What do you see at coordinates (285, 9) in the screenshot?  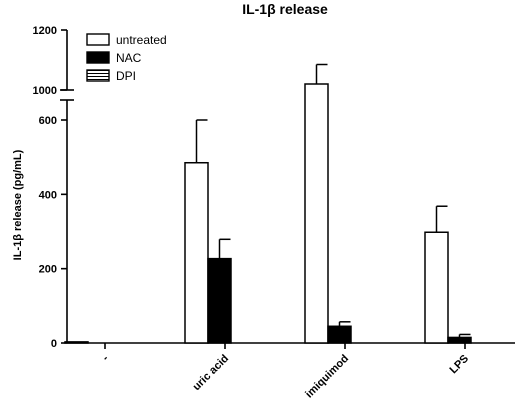 I see `chart-title: IL-1β release` at bounding box center [285, 9].